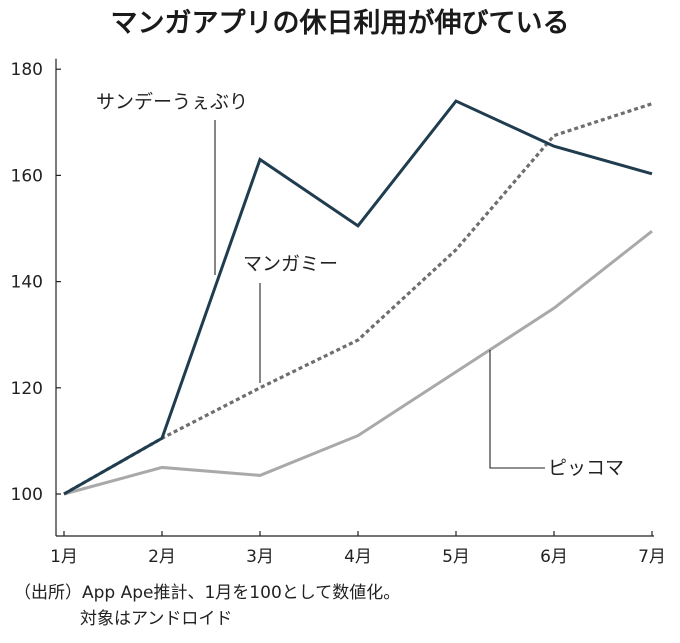 Image resolution: width=680 pixels, height=643 pixels. Describe the element at coordinates (554, 557) in the screenshot. I see `x-tick-label: 6月` at that location.